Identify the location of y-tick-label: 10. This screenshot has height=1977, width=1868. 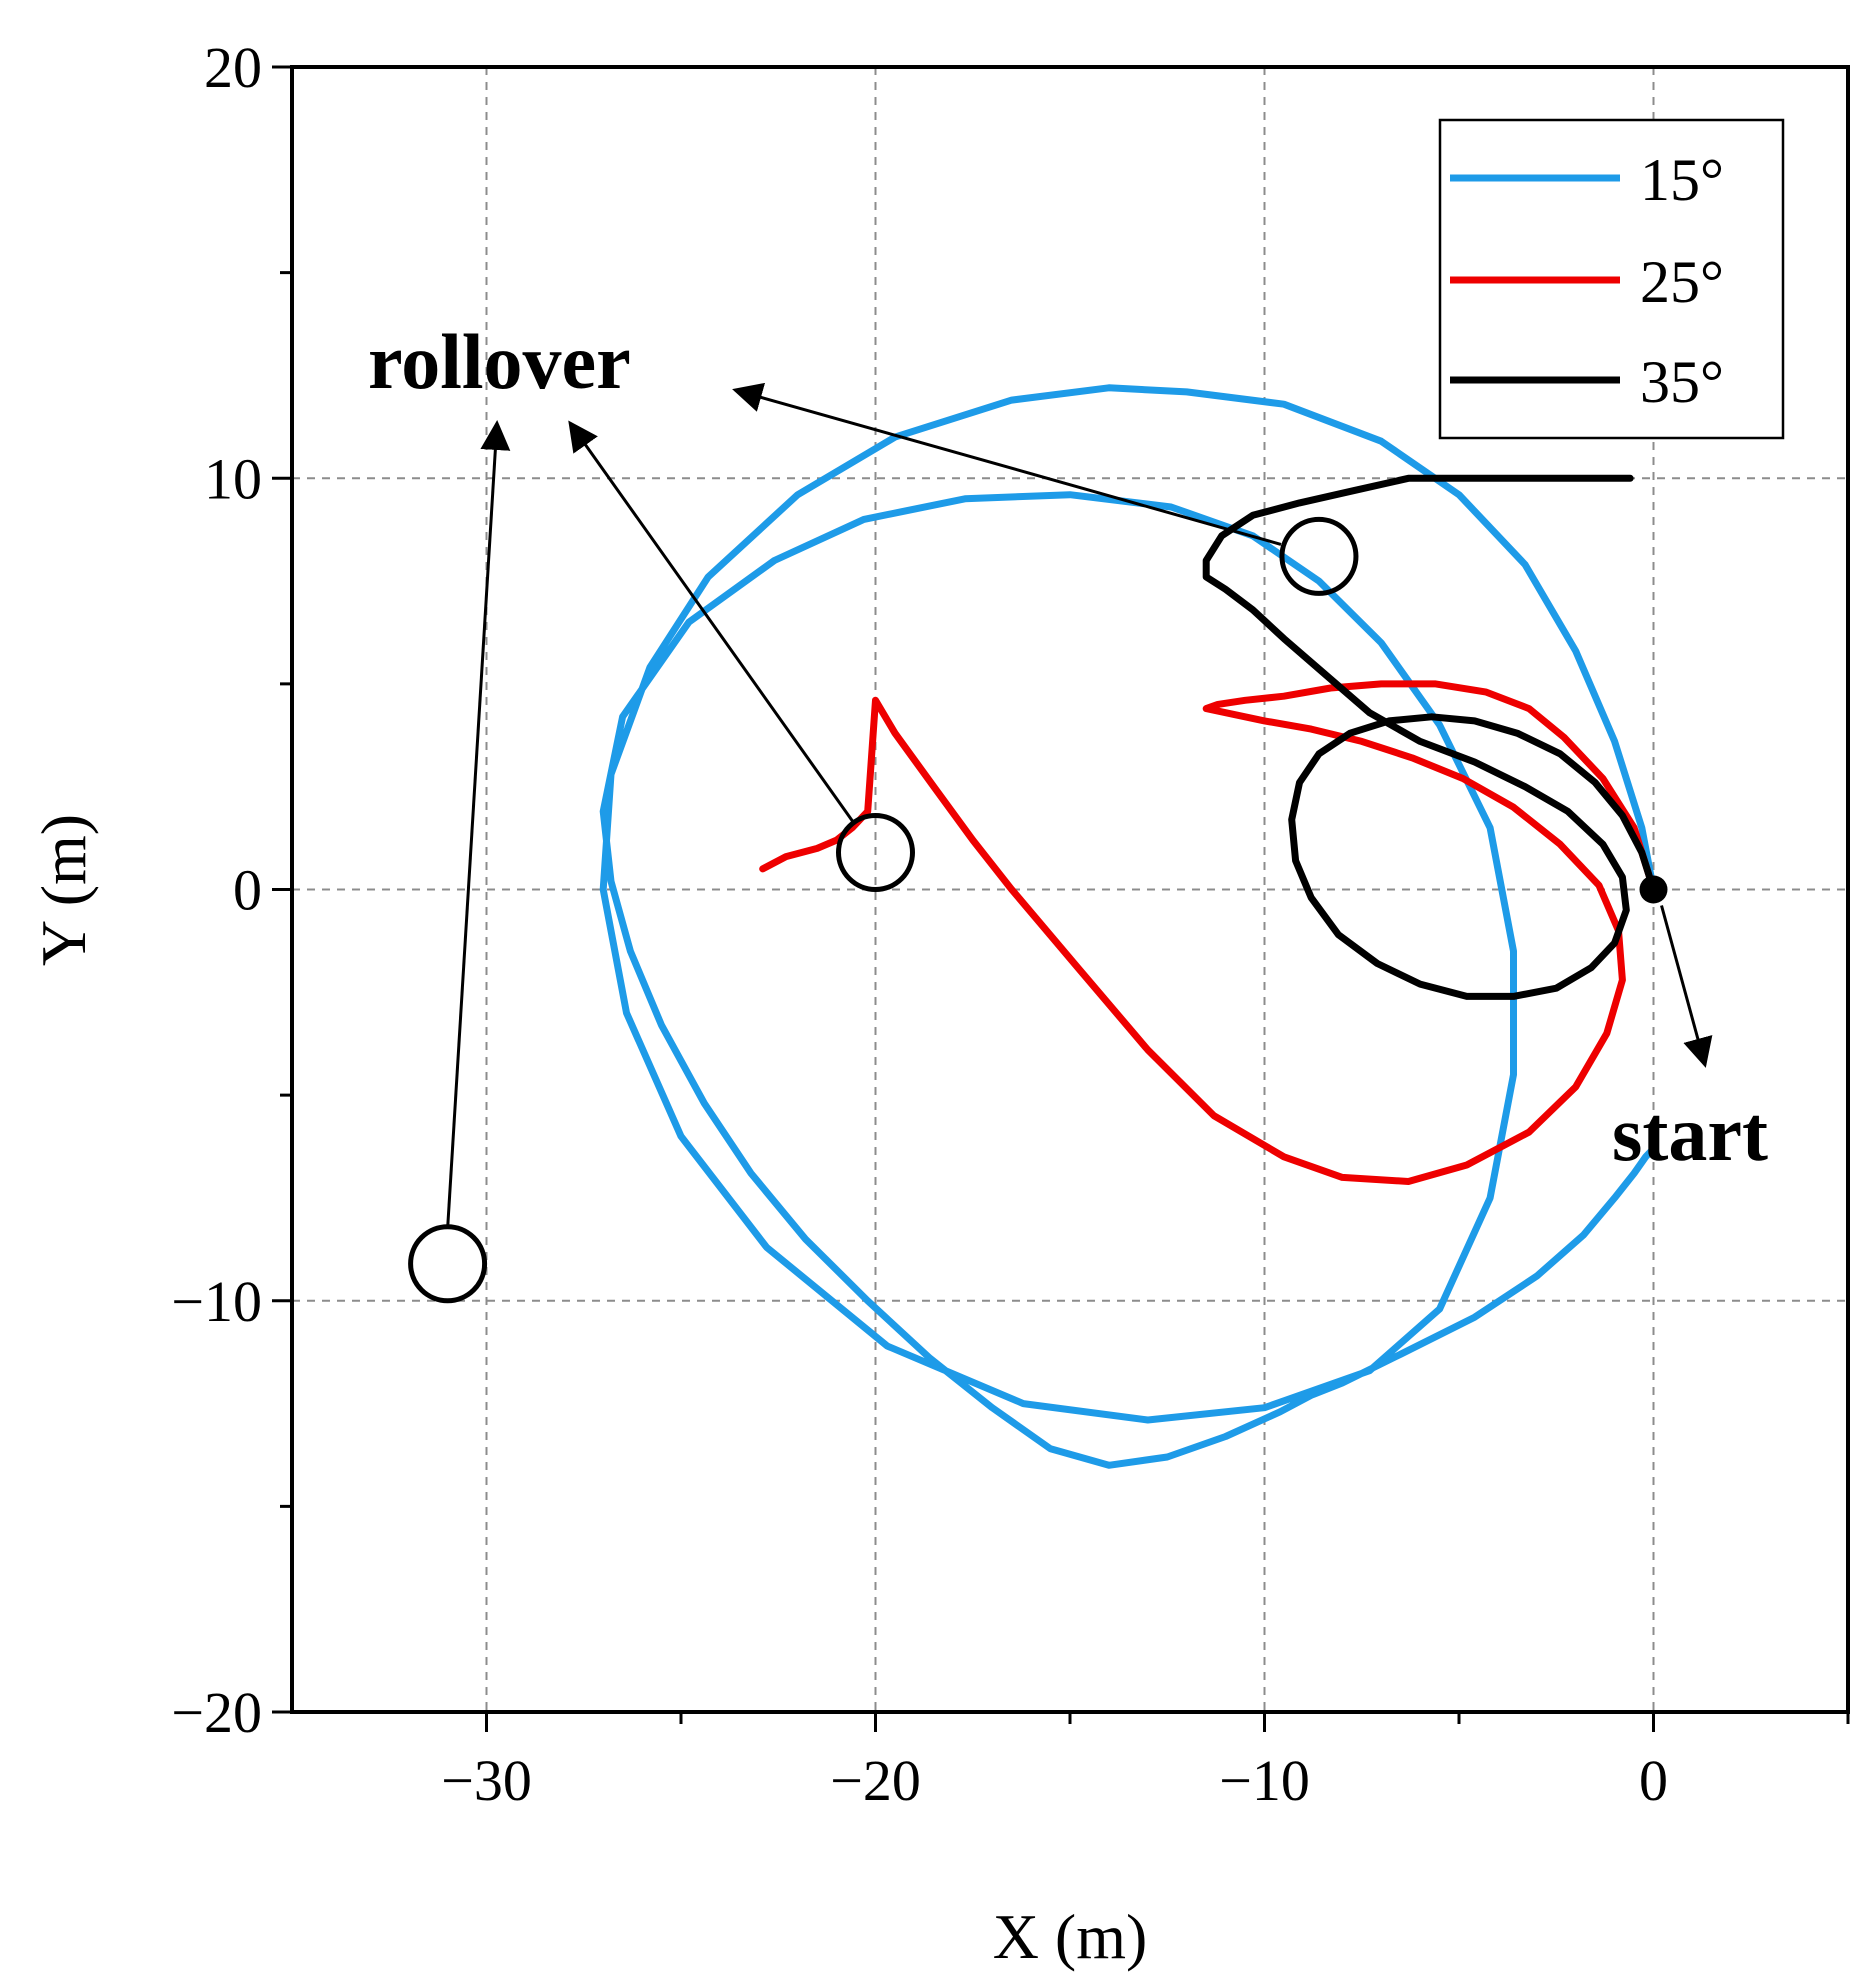
(233, 478).